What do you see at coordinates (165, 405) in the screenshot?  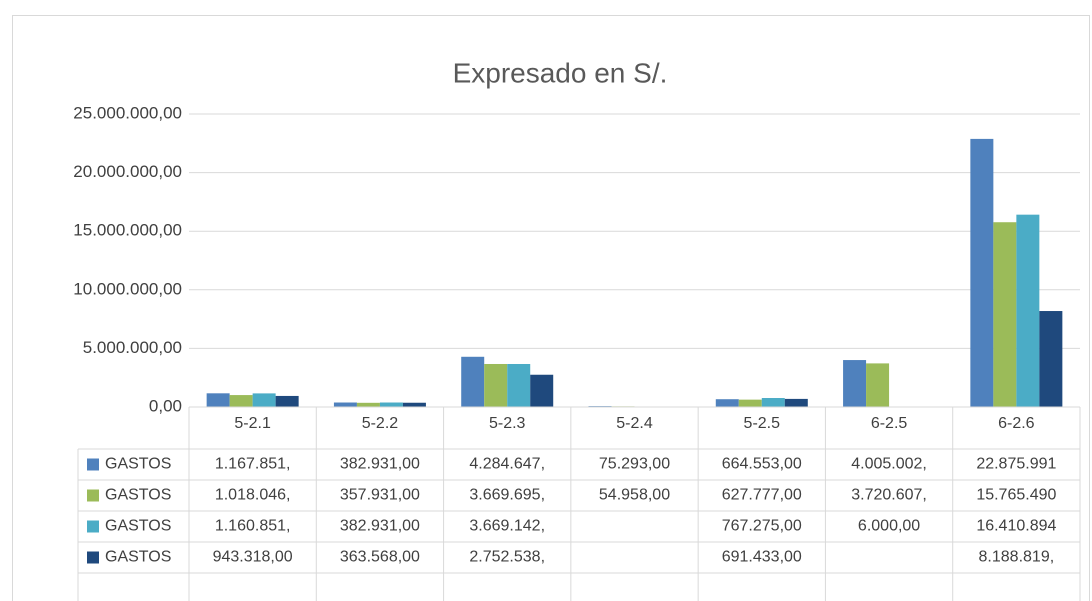 I see `y-tick-label: 0,00` at bounding box center [165, 405].